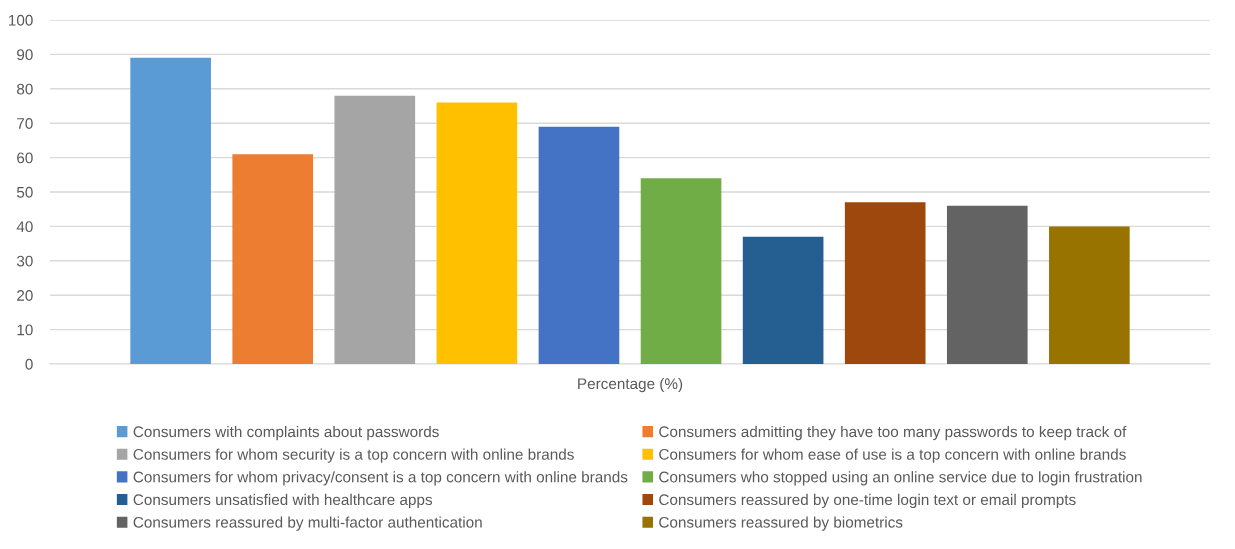 Image resolution: width=1235 pixels, height=549 pixels. Describe the element at coordinates (286, 433) in the screenshot. I see `legend-label: Consumers with complaints about passwords` at that location.